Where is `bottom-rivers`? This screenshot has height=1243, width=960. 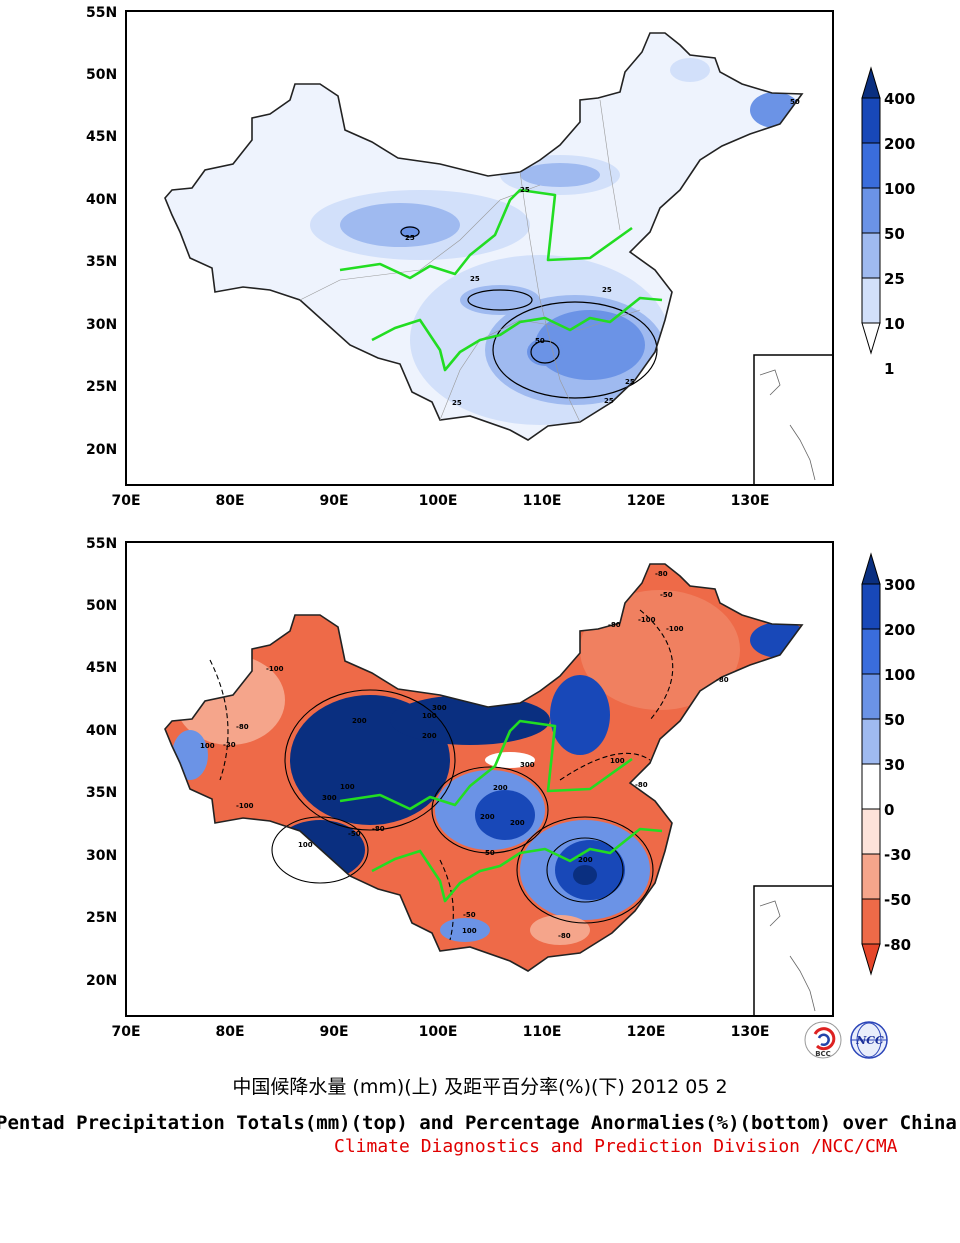 bottom-rivers is located at coordinates (501, 811).